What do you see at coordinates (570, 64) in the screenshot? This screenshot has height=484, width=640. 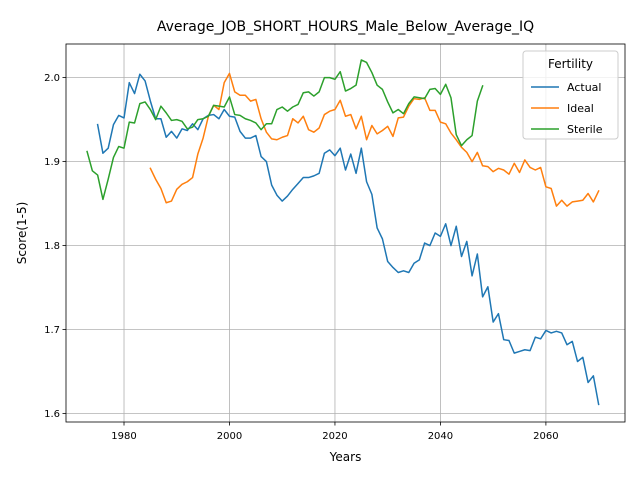 I see `legend-title: Fertility` at bounding box center [570, 64].